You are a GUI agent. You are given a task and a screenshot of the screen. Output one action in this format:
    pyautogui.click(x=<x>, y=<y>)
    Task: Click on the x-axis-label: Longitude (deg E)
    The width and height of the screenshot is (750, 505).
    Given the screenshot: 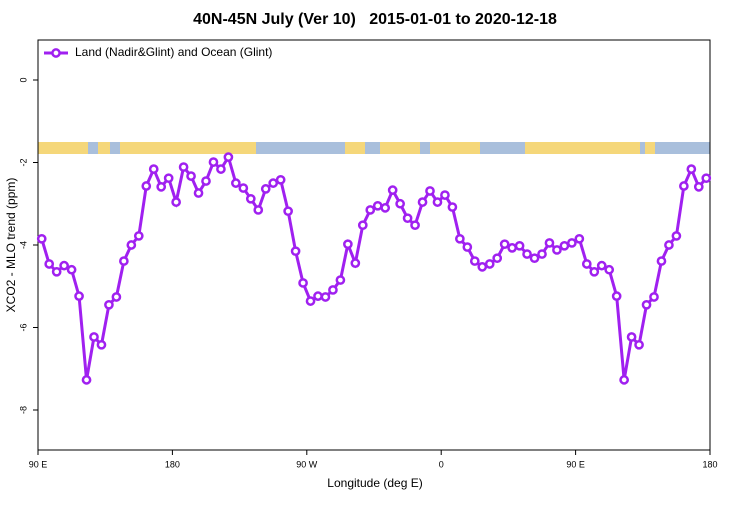 What is the action you would take?
    pyautogui.click(x=374, y=483)
    